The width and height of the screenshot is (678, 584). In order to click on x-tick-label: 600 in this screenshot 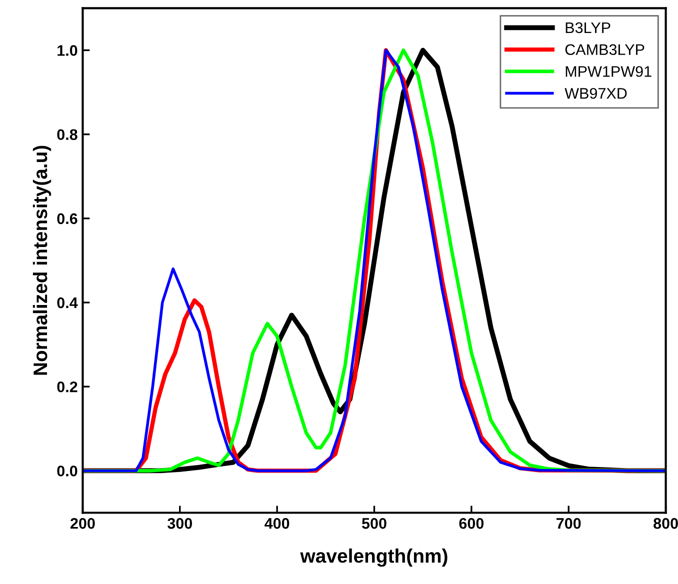, I will do `click(471, 523)`.